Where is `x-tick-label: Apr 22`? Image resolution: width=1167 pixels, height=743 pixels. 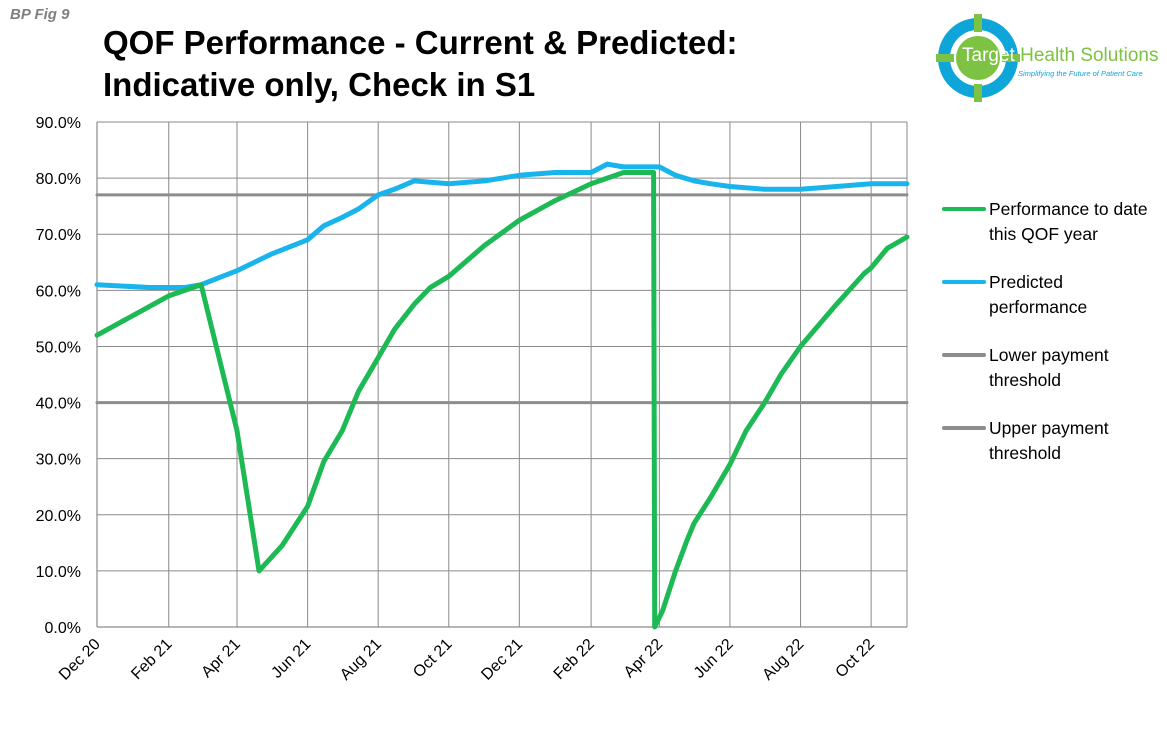 x-tick-label: Apr 22 is located at coordinates (643, 658).